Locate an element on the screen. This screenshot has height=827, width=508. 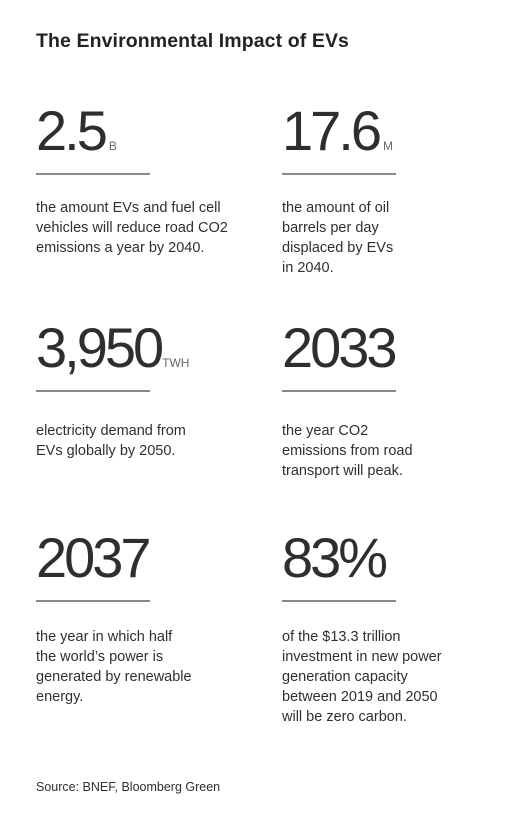
stat-value: 2033 is located at coordinates (338, 347).